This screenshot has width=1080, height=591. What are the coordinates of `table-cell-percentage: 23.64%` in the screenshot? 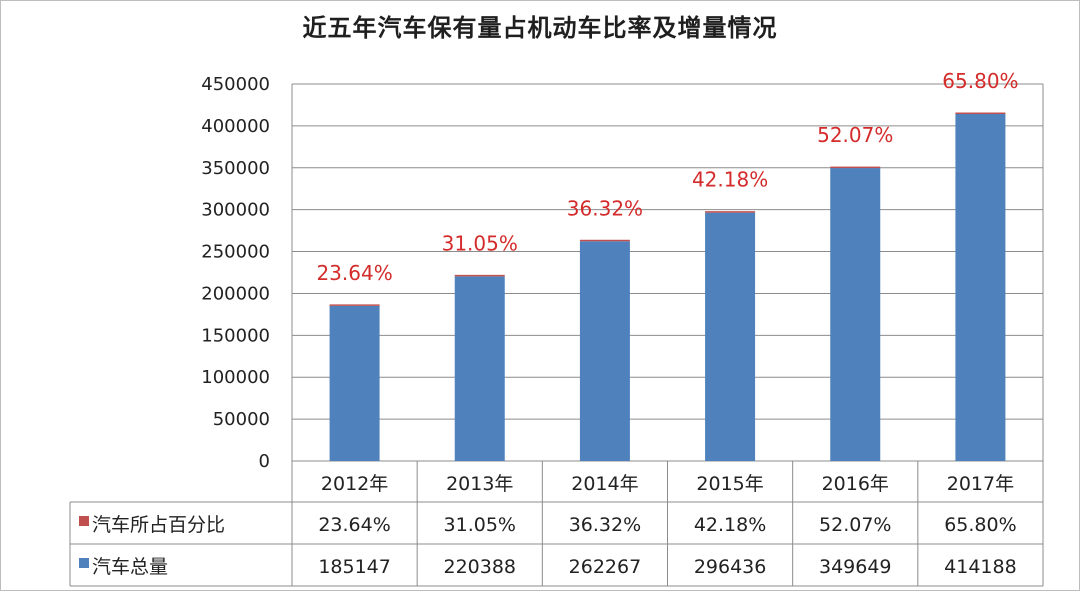 It's located at (354, 525).